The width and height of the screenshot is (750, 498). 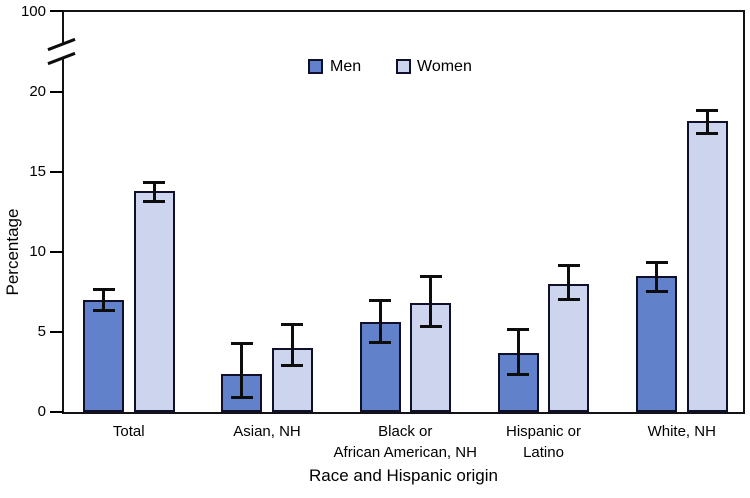 I want to click on legend-swatch-women, so click(x=403, y=66).